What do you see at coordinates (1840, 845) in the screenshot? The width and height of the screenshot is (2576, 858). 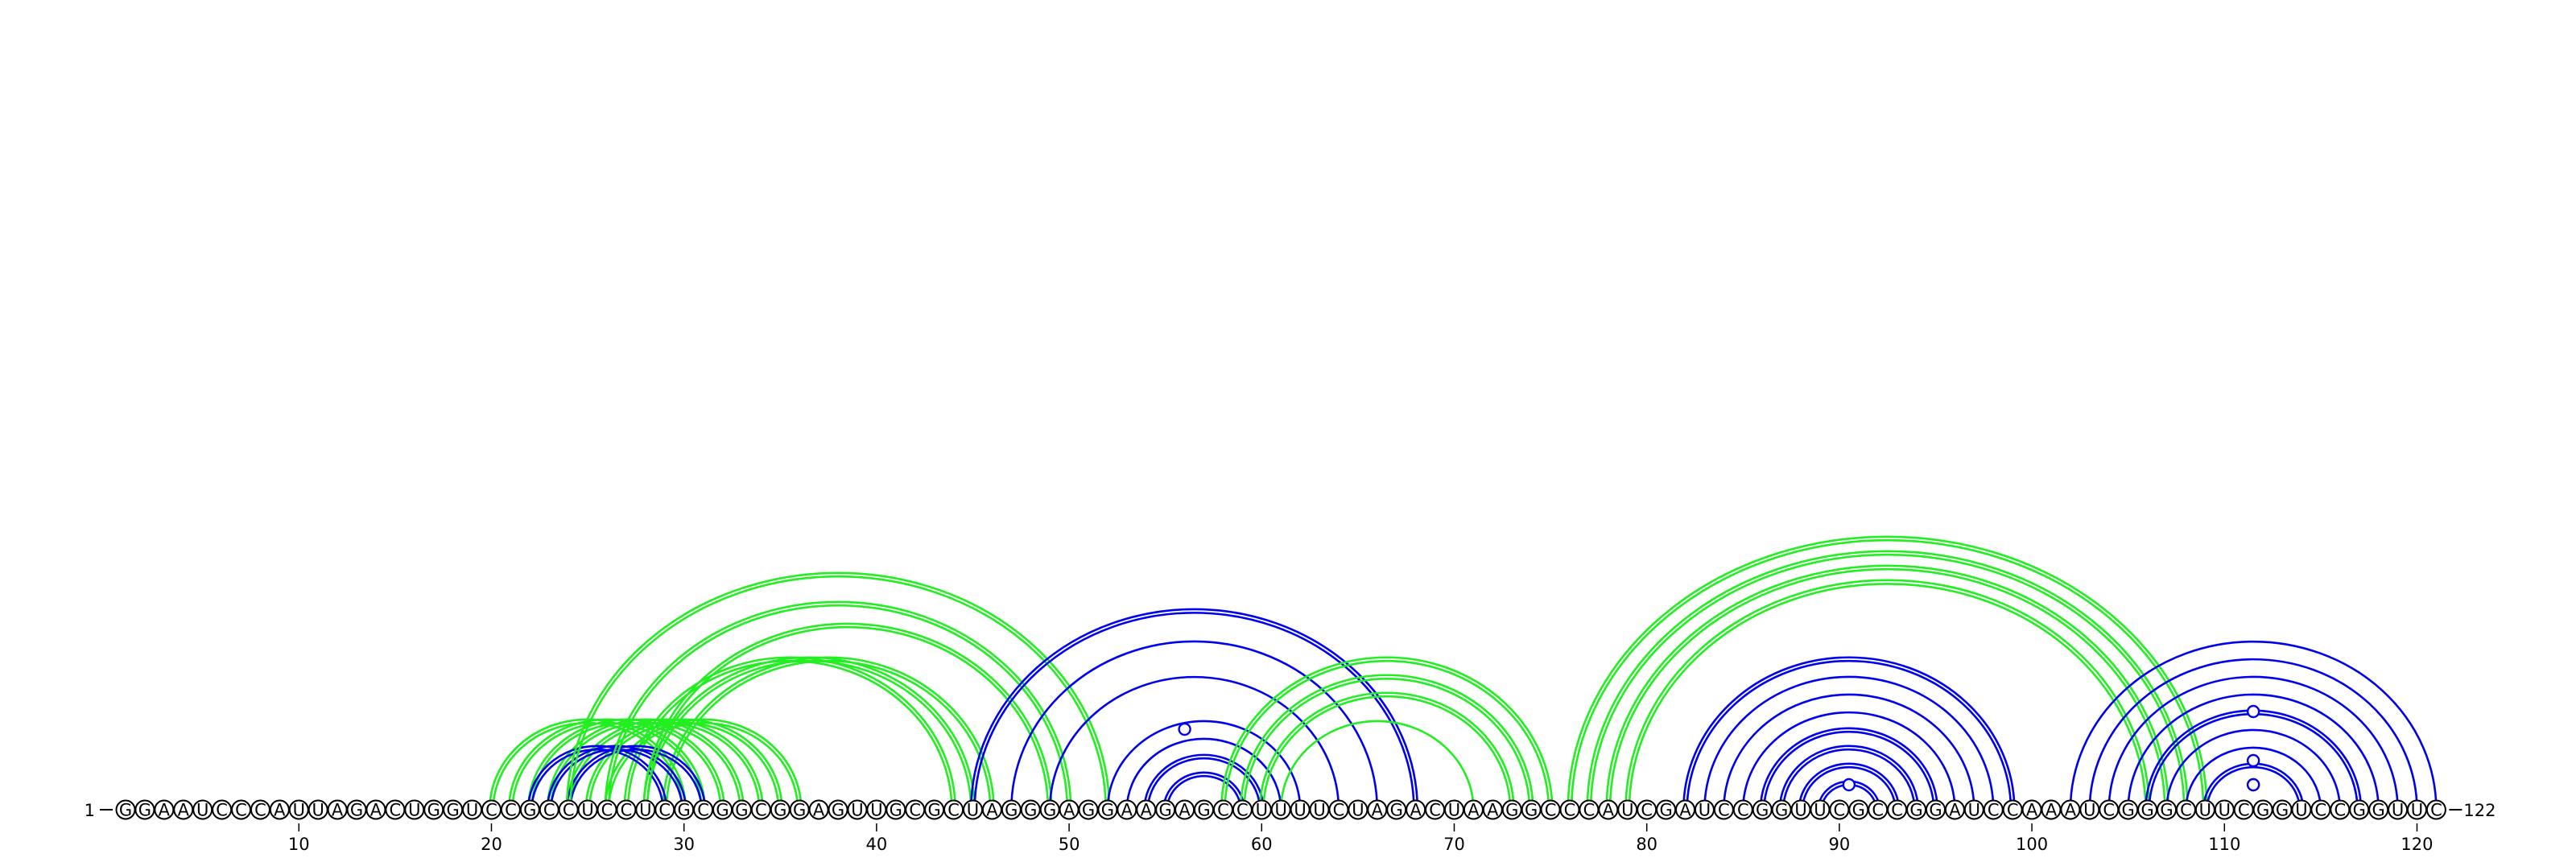 I see `tick-label: 90` at bounding box center [1840, 845].